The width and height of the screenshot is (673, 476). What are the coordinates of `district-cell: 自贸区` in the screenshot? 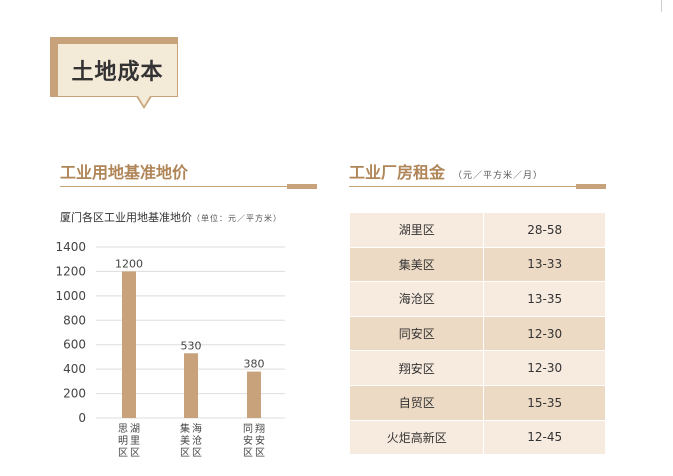 It's located at (416, 402).